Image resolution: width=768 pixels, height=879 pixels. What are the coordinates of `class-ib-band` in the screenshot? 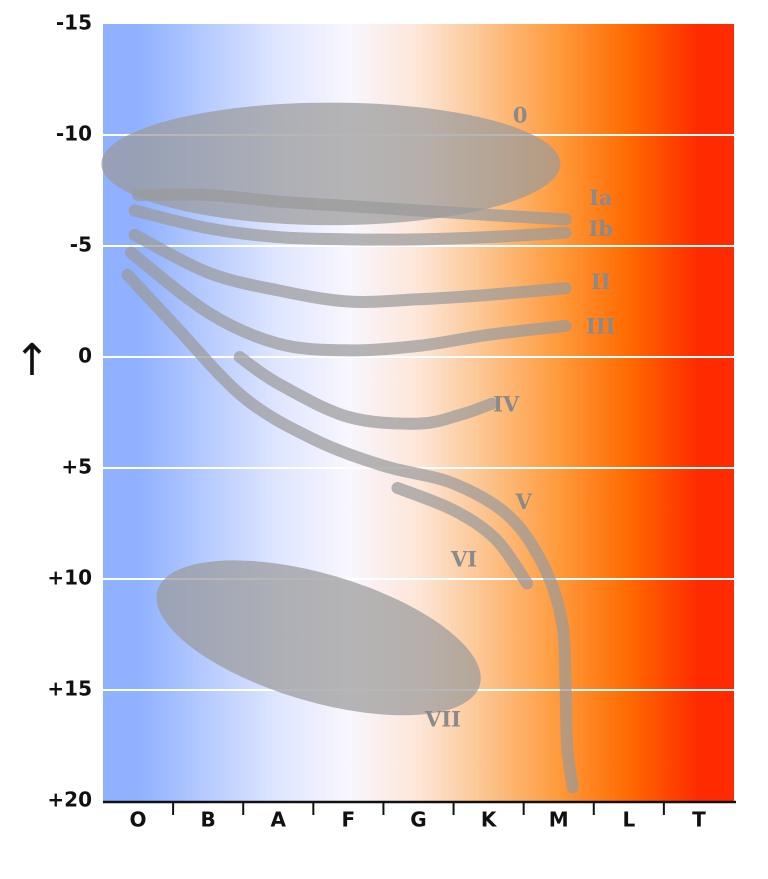 It's located at (350, 225).